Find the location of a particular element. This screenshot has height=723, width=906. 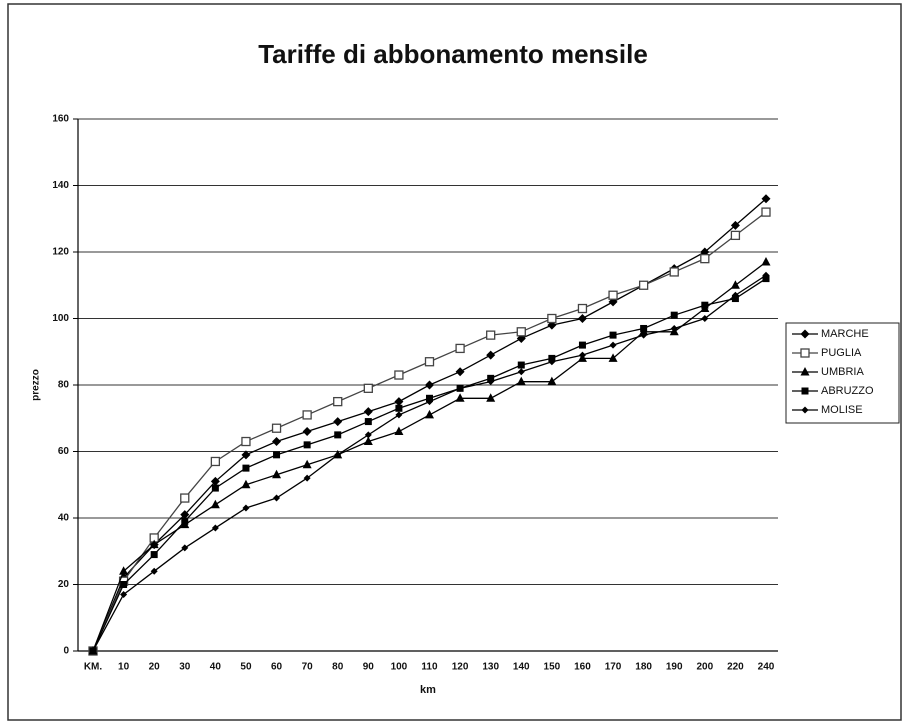

x-axis-label: km is located at coordinates (428, 690).